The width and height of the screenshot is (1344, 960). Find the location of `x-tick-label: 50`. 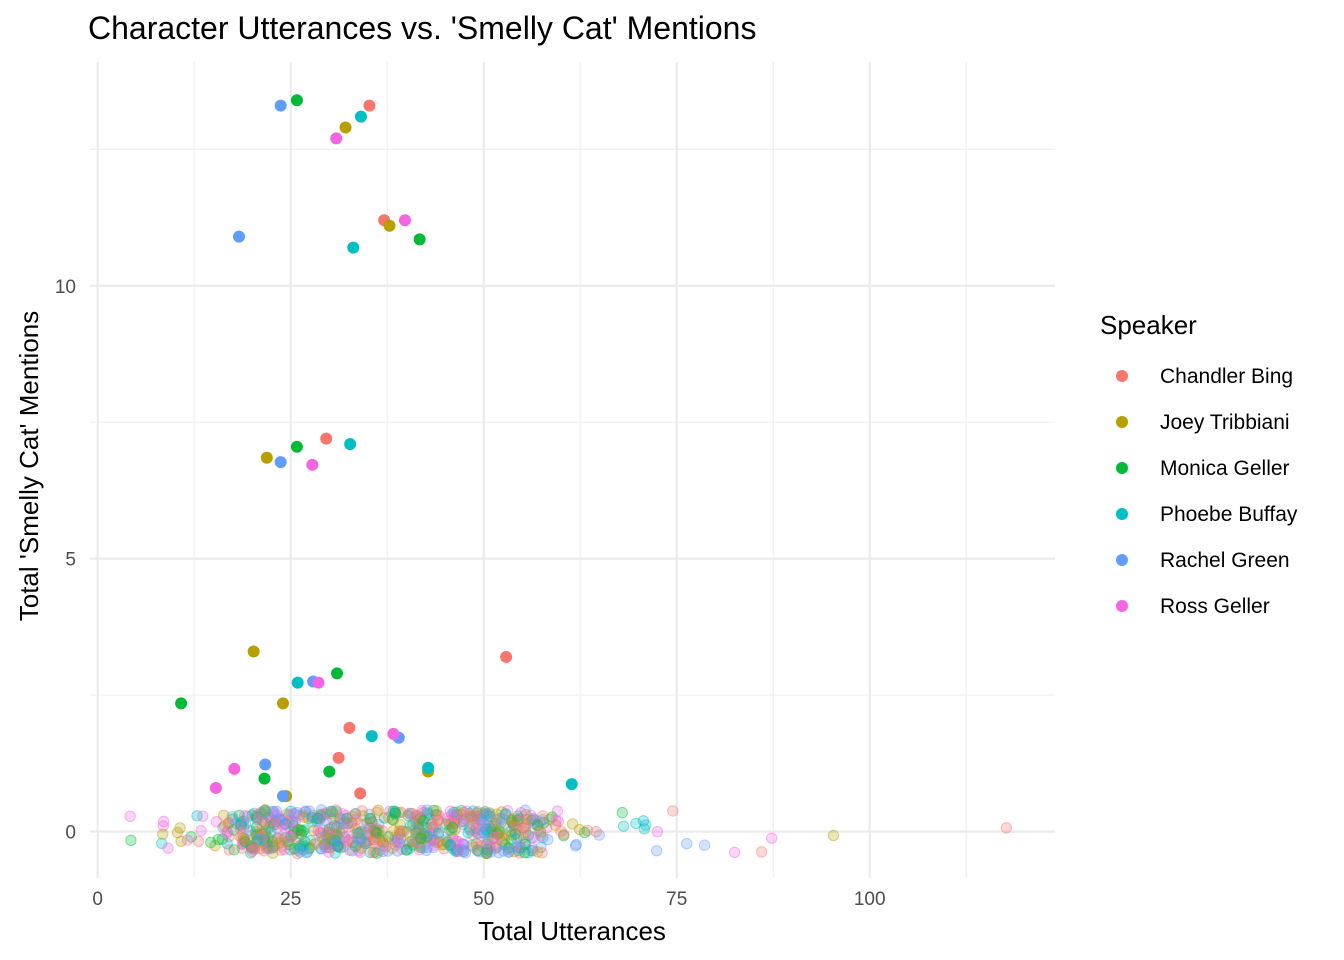

x-tick-label: 50 is located at coordinates (483, 899).